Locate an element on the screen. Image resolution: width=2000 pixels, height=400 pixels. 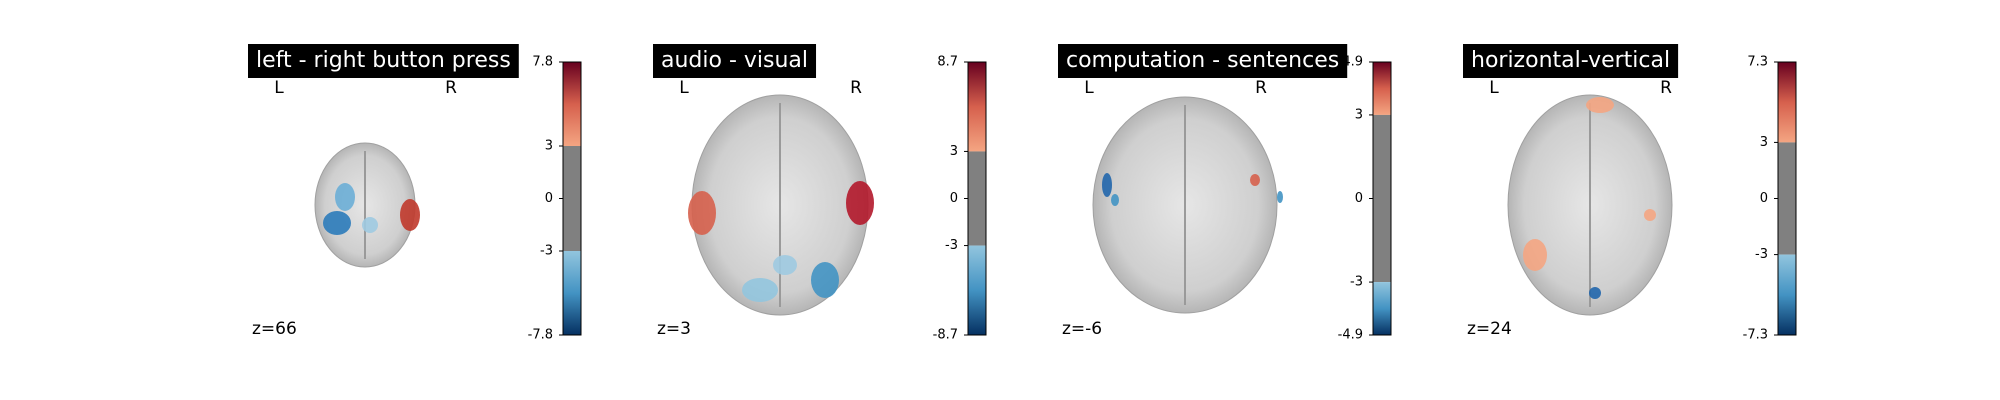
panel: audio - visual L Rz=3 -8.7 -3 0 3 8.7 is located at coordinates (820, 193).